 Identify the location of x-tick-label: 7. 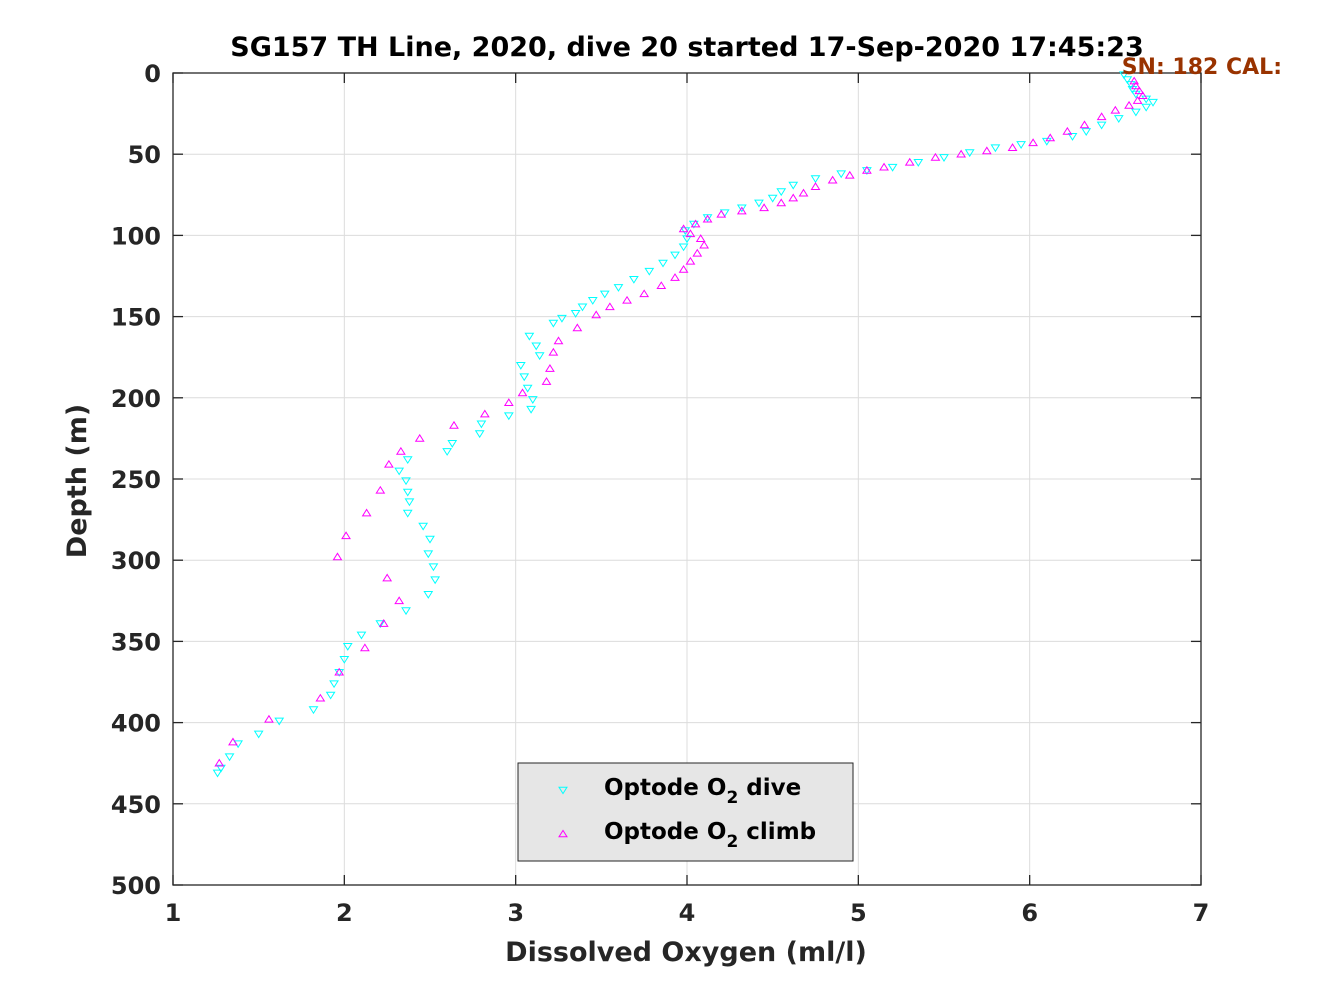
(1201, 913).